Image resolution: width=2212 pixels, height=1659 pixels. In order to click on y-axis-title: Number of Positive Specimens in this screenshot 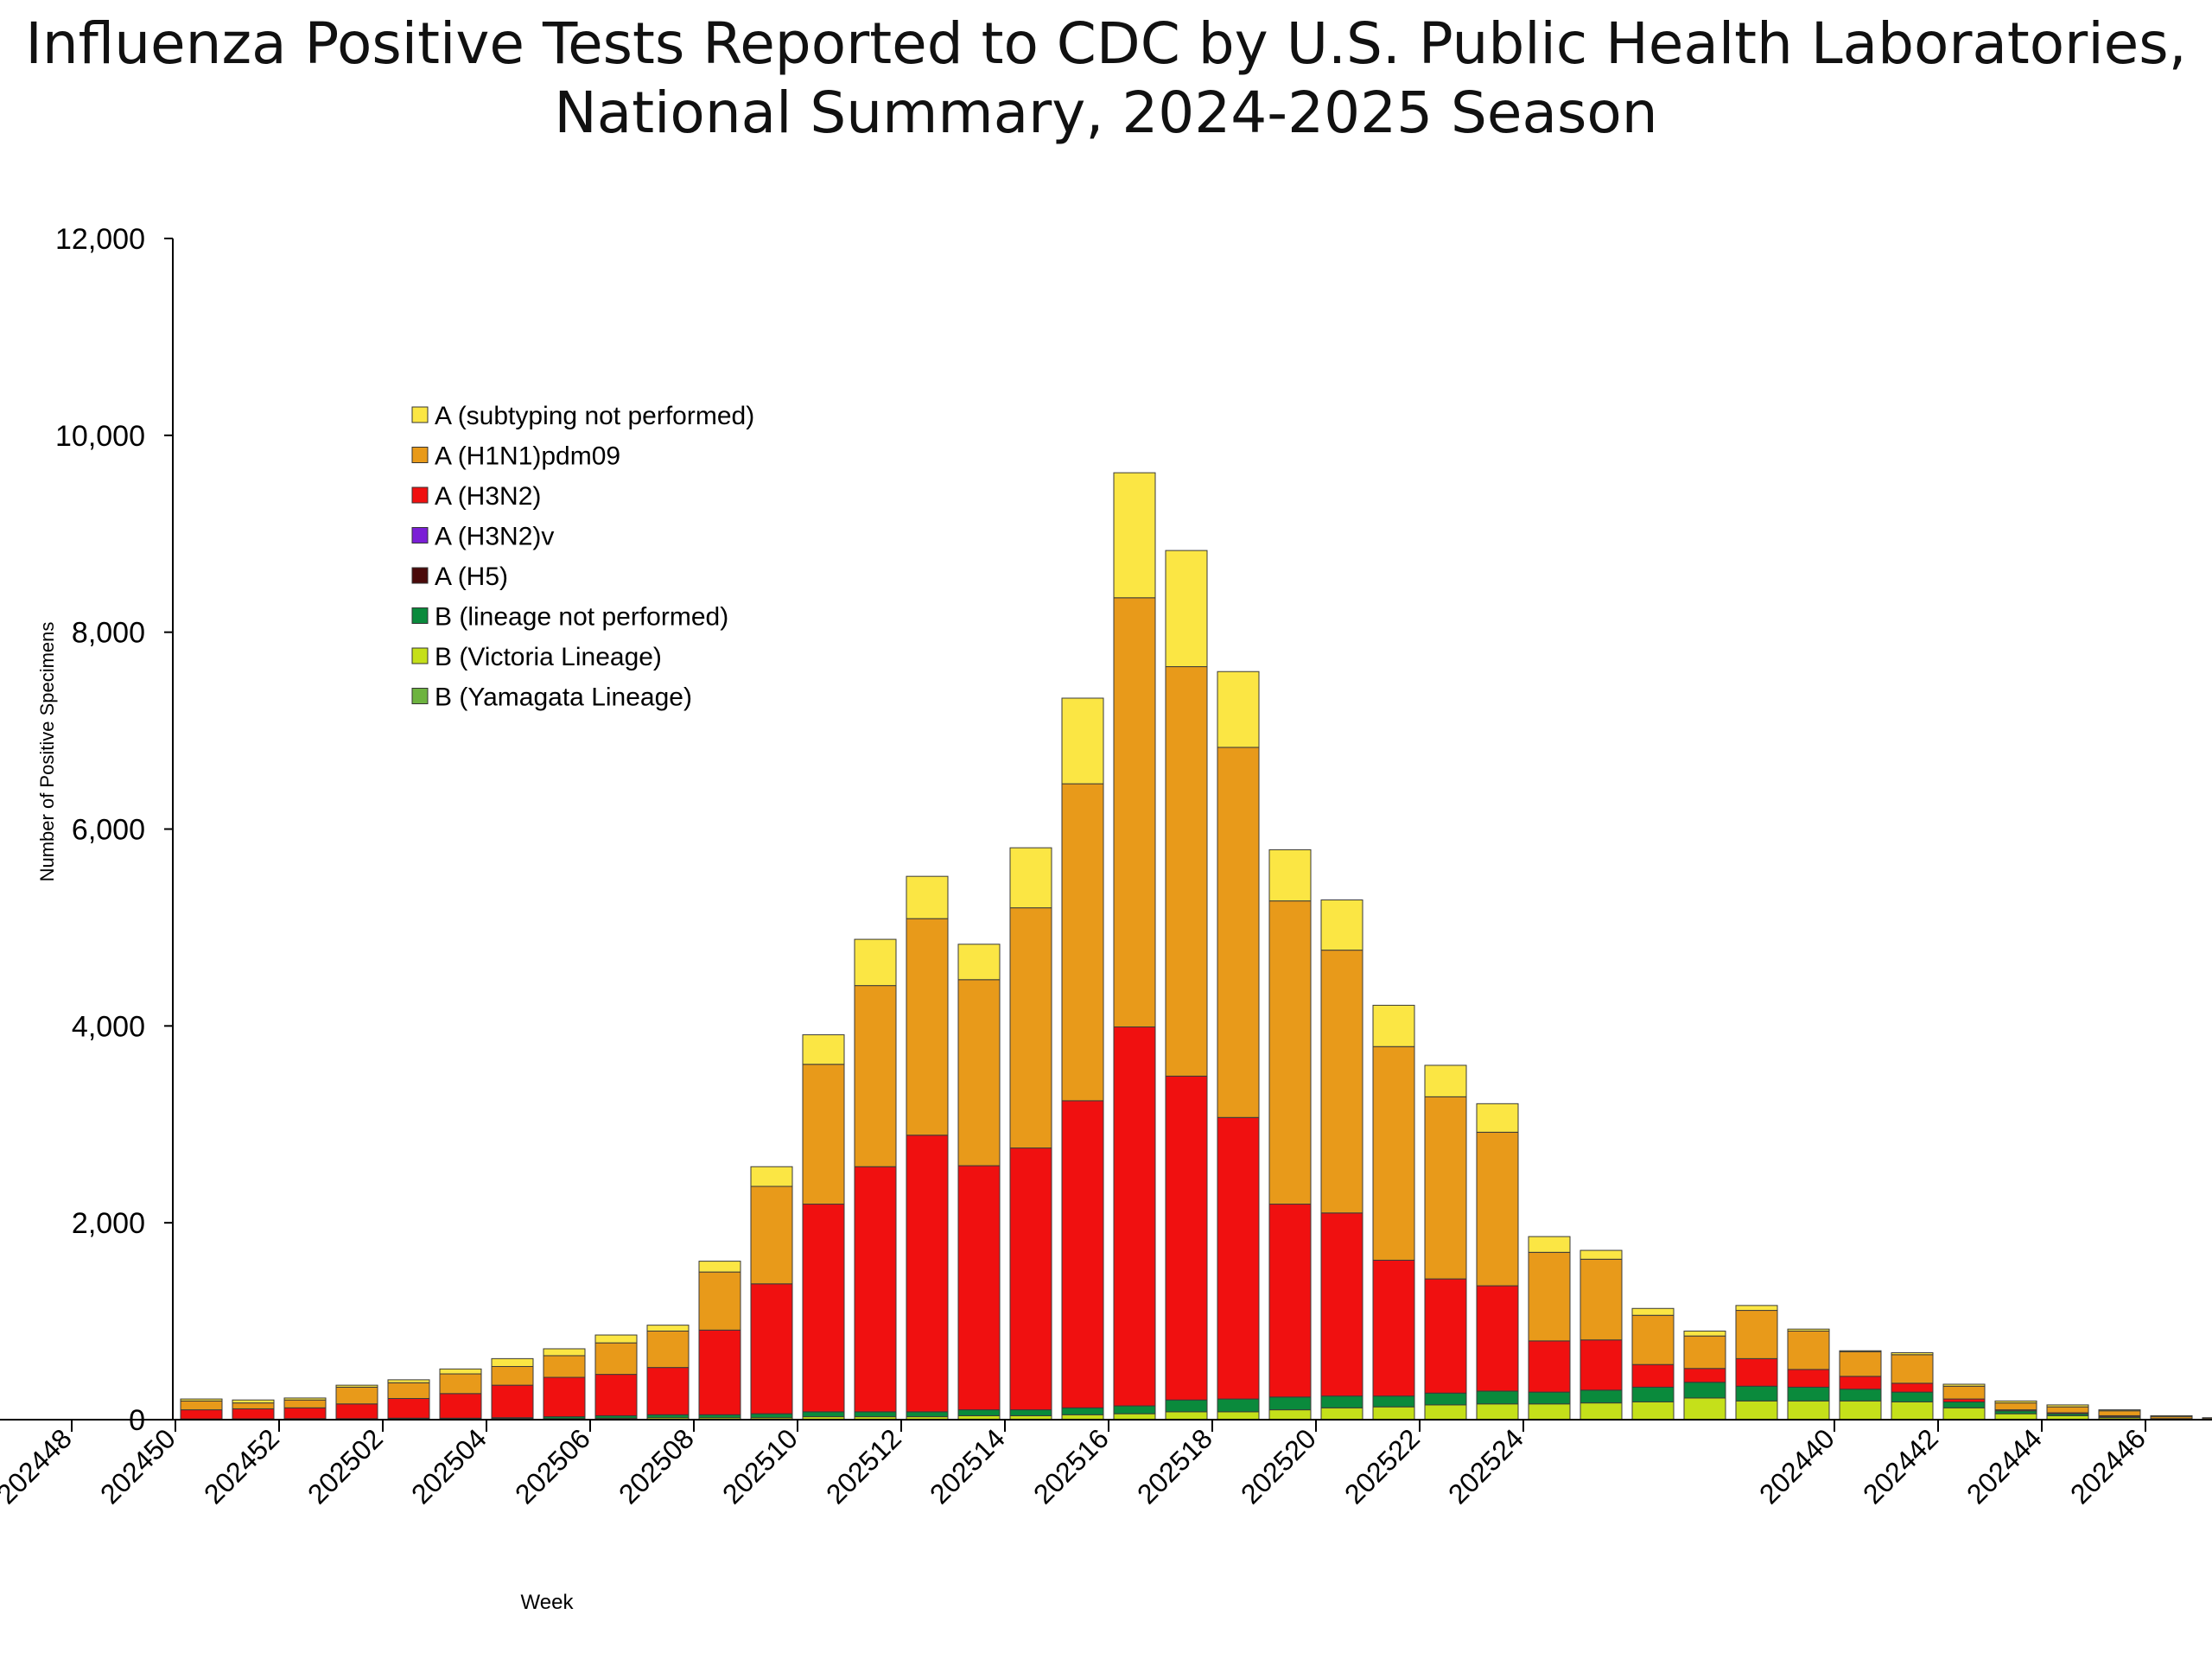, I will do `click(47, 752)`.